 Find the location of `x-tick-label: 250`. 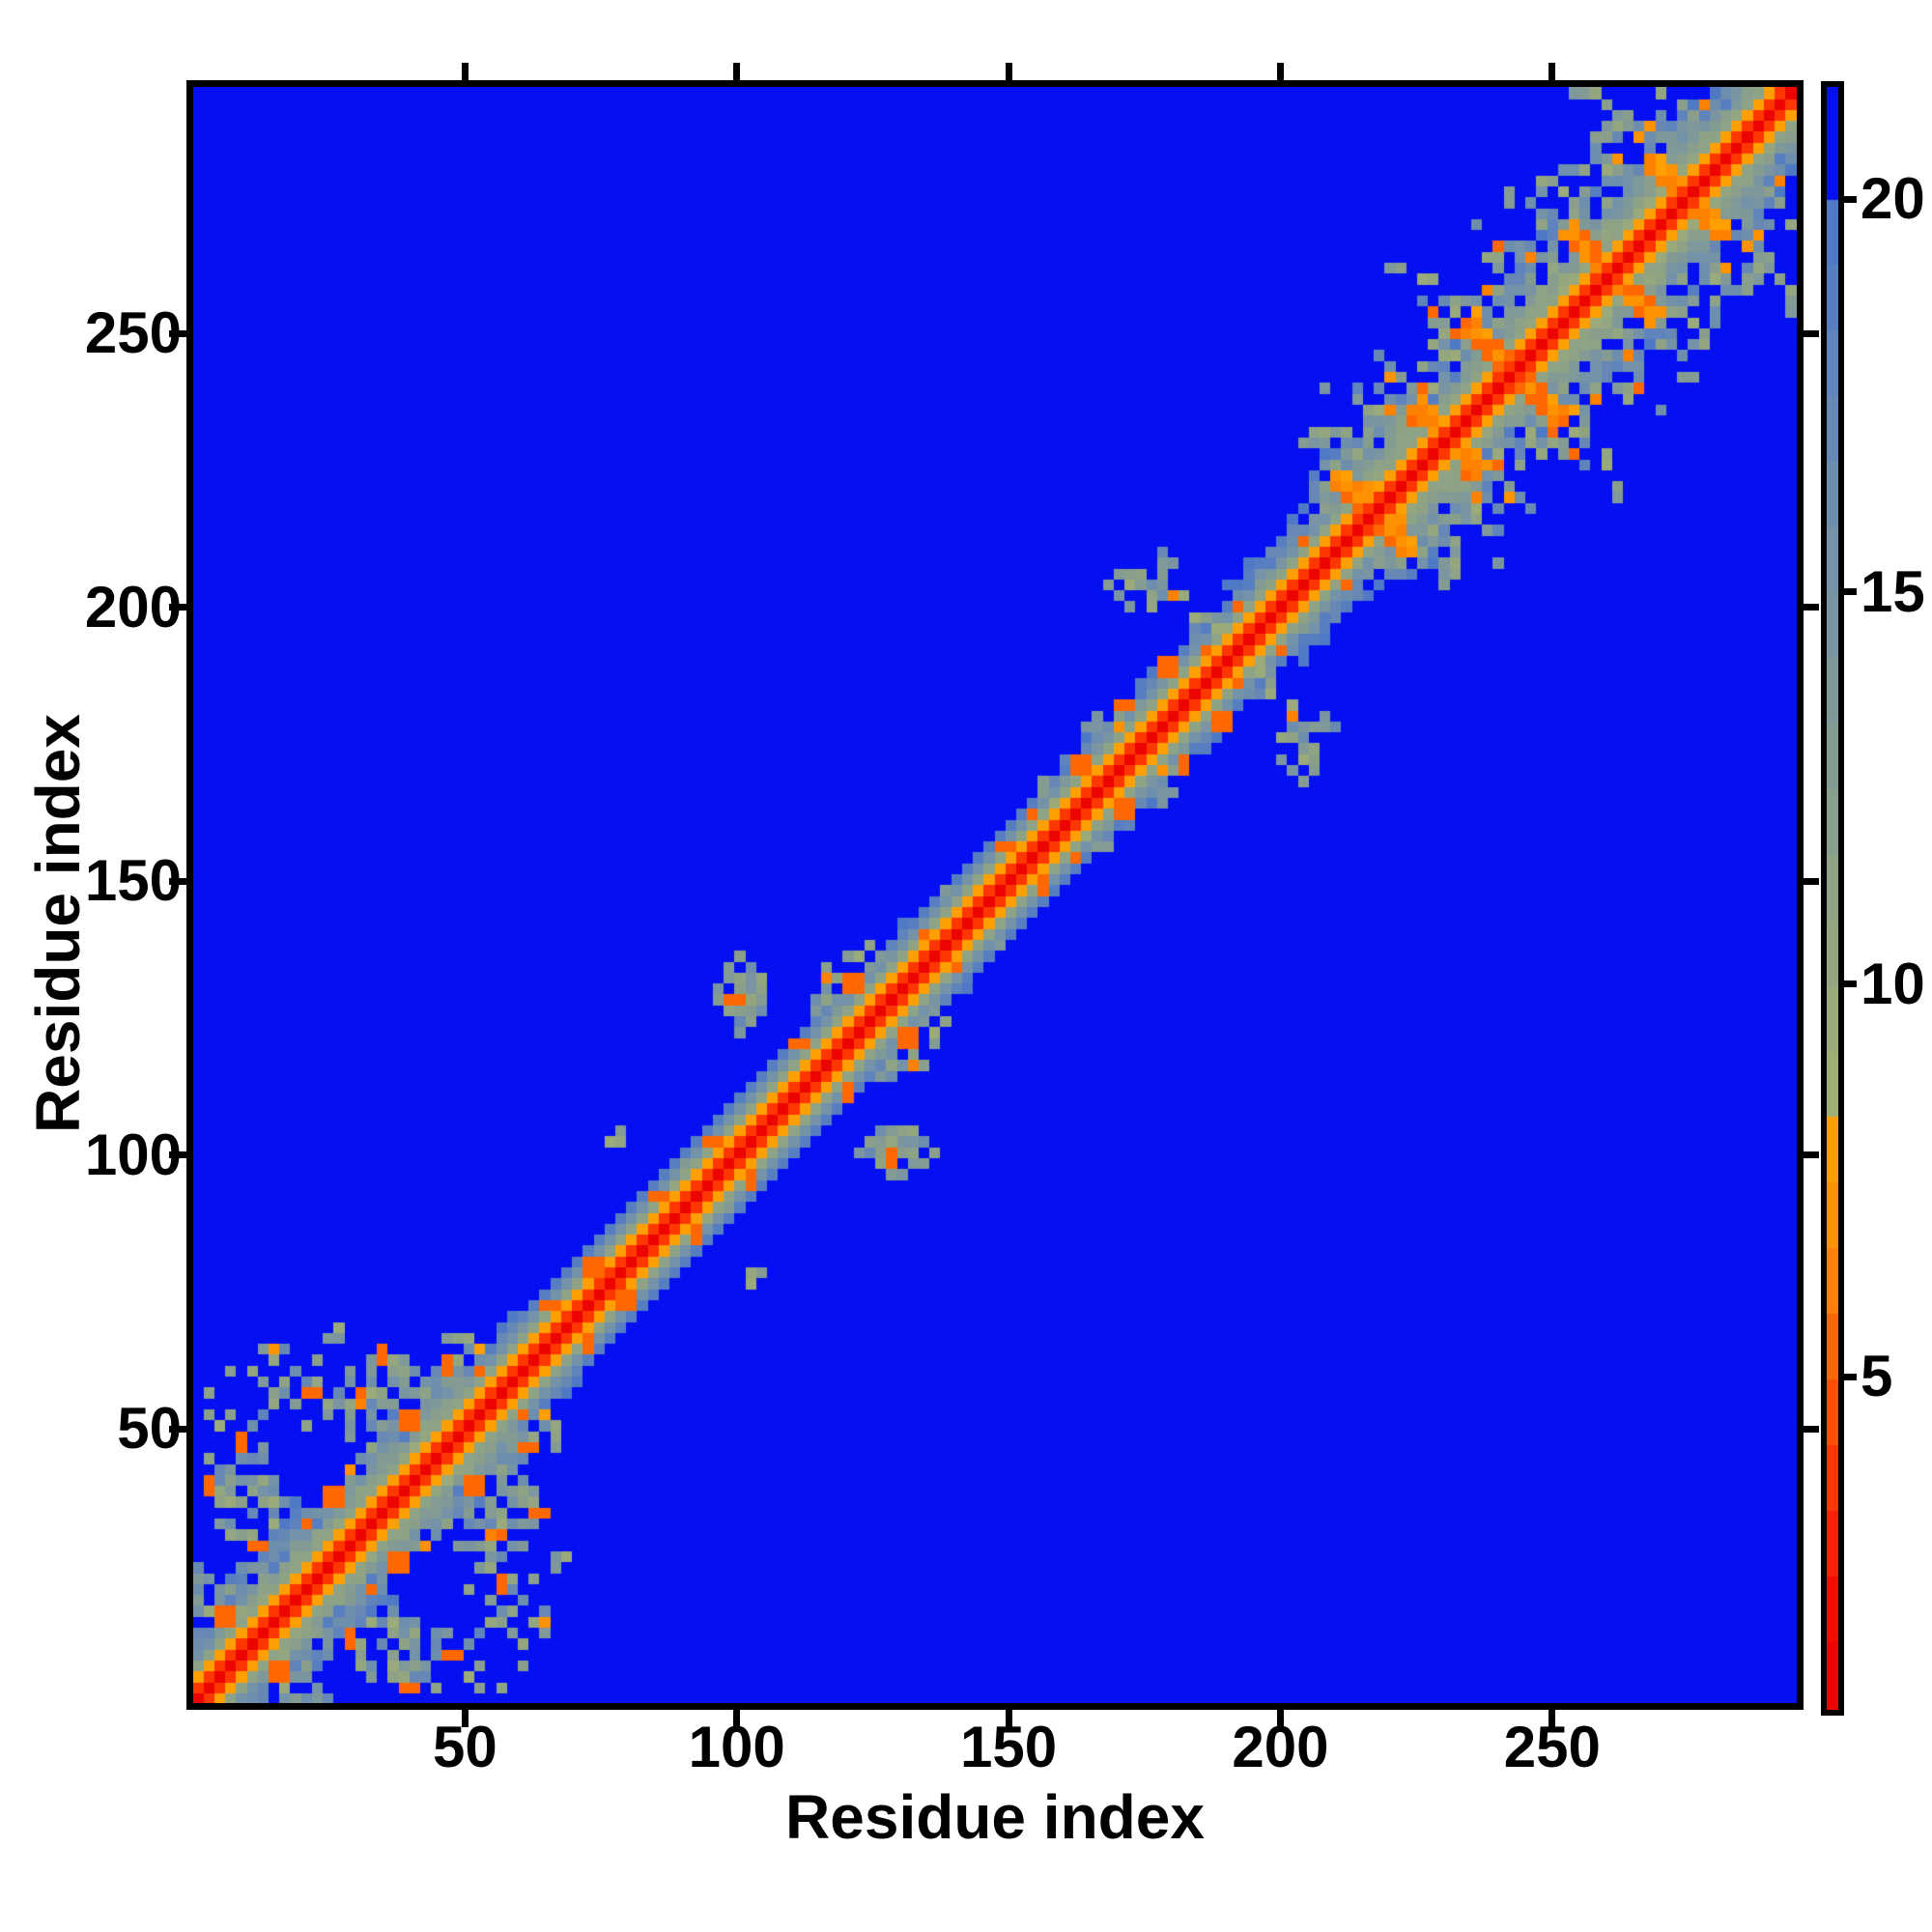

x-tick-label: 250 is located at coordinates (1552, 1747).